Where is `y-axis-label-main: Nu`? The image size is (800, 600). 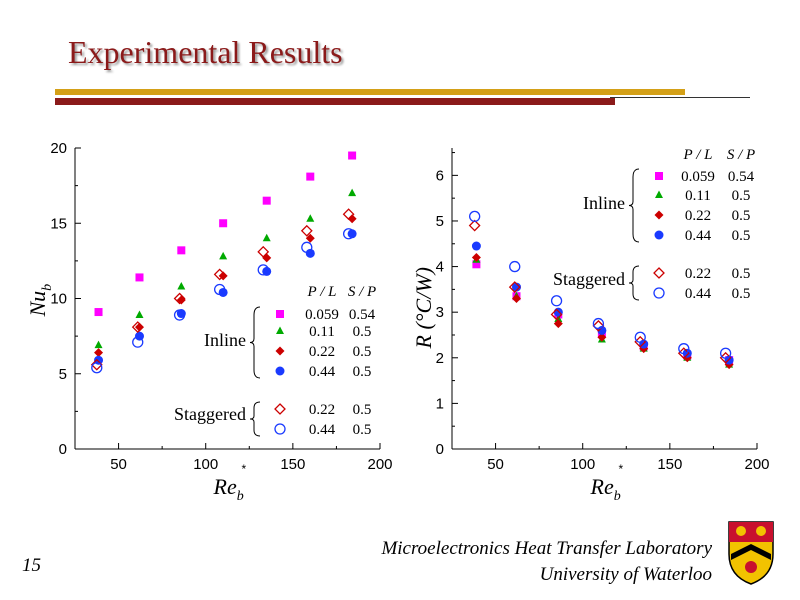
y-axis-label-main: Nu is located at coordinates (37, 304).